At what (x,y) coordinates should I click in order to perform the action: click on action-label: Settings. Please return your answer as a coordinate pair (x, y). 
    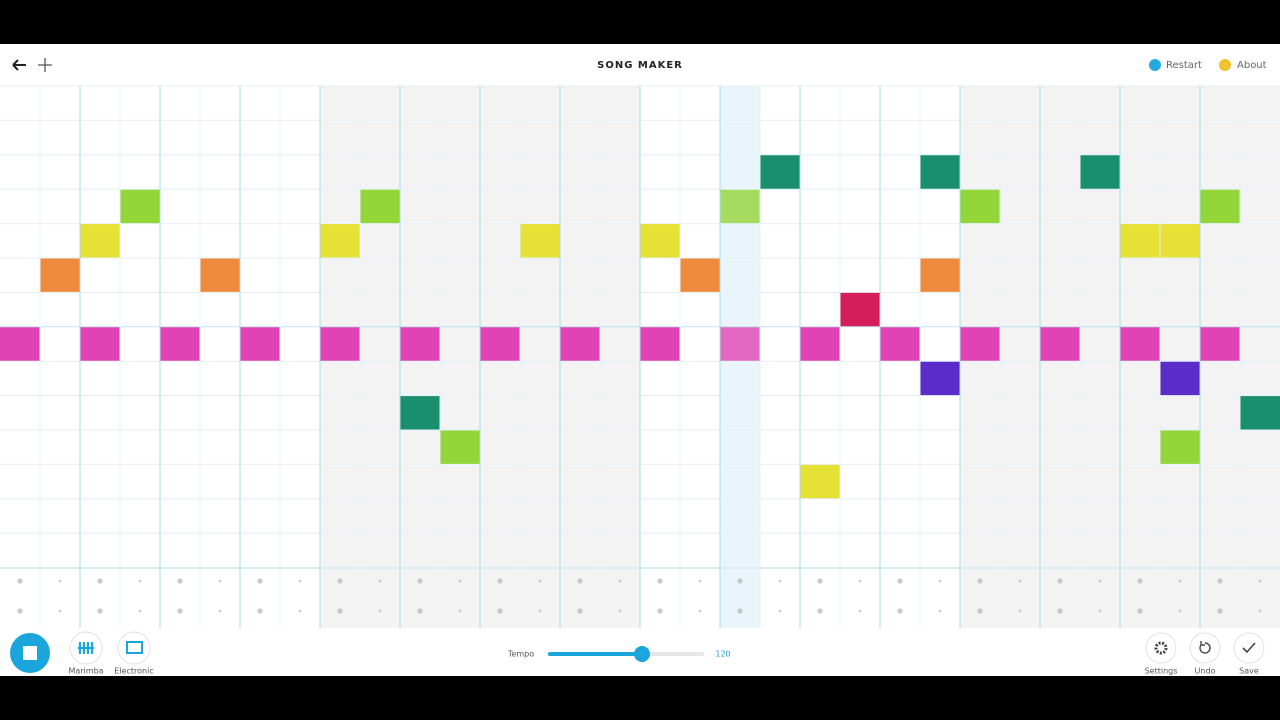
    Looking at the image, I should click on (1161, 671).